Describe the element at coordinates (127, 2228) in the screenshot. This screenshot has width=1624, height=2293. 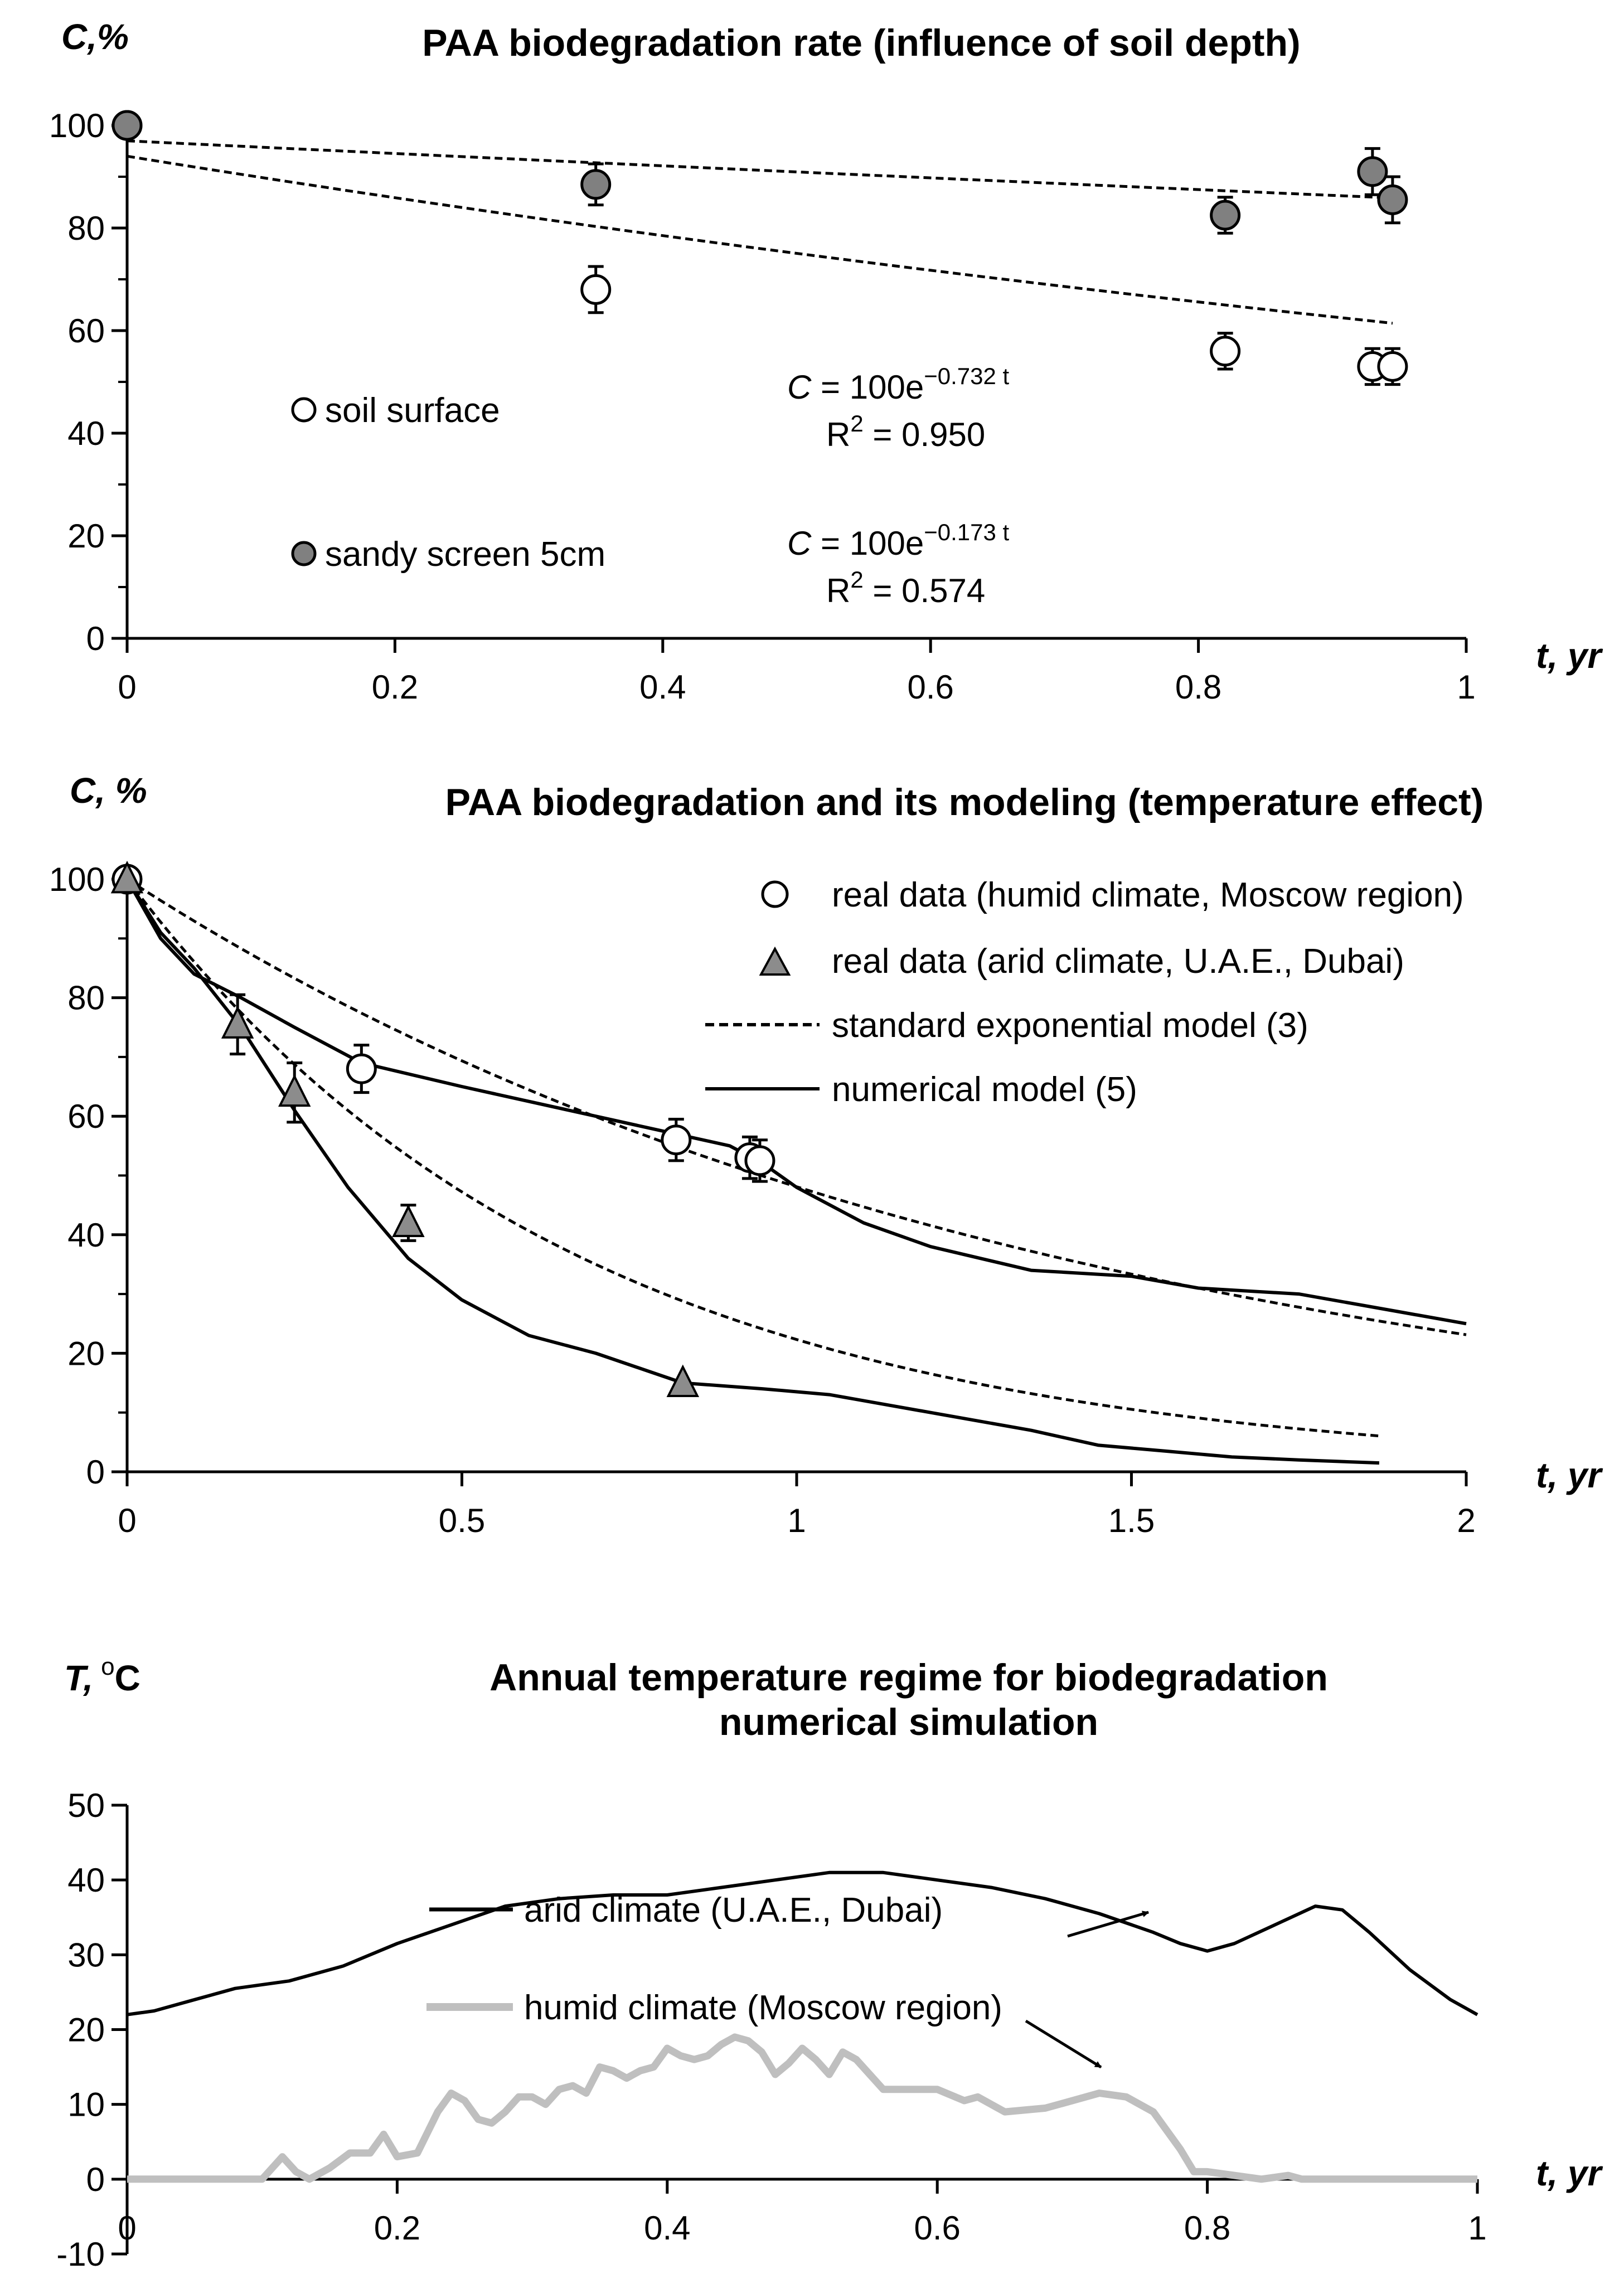
I see `chart3-x-tick-label: 0` at that location.